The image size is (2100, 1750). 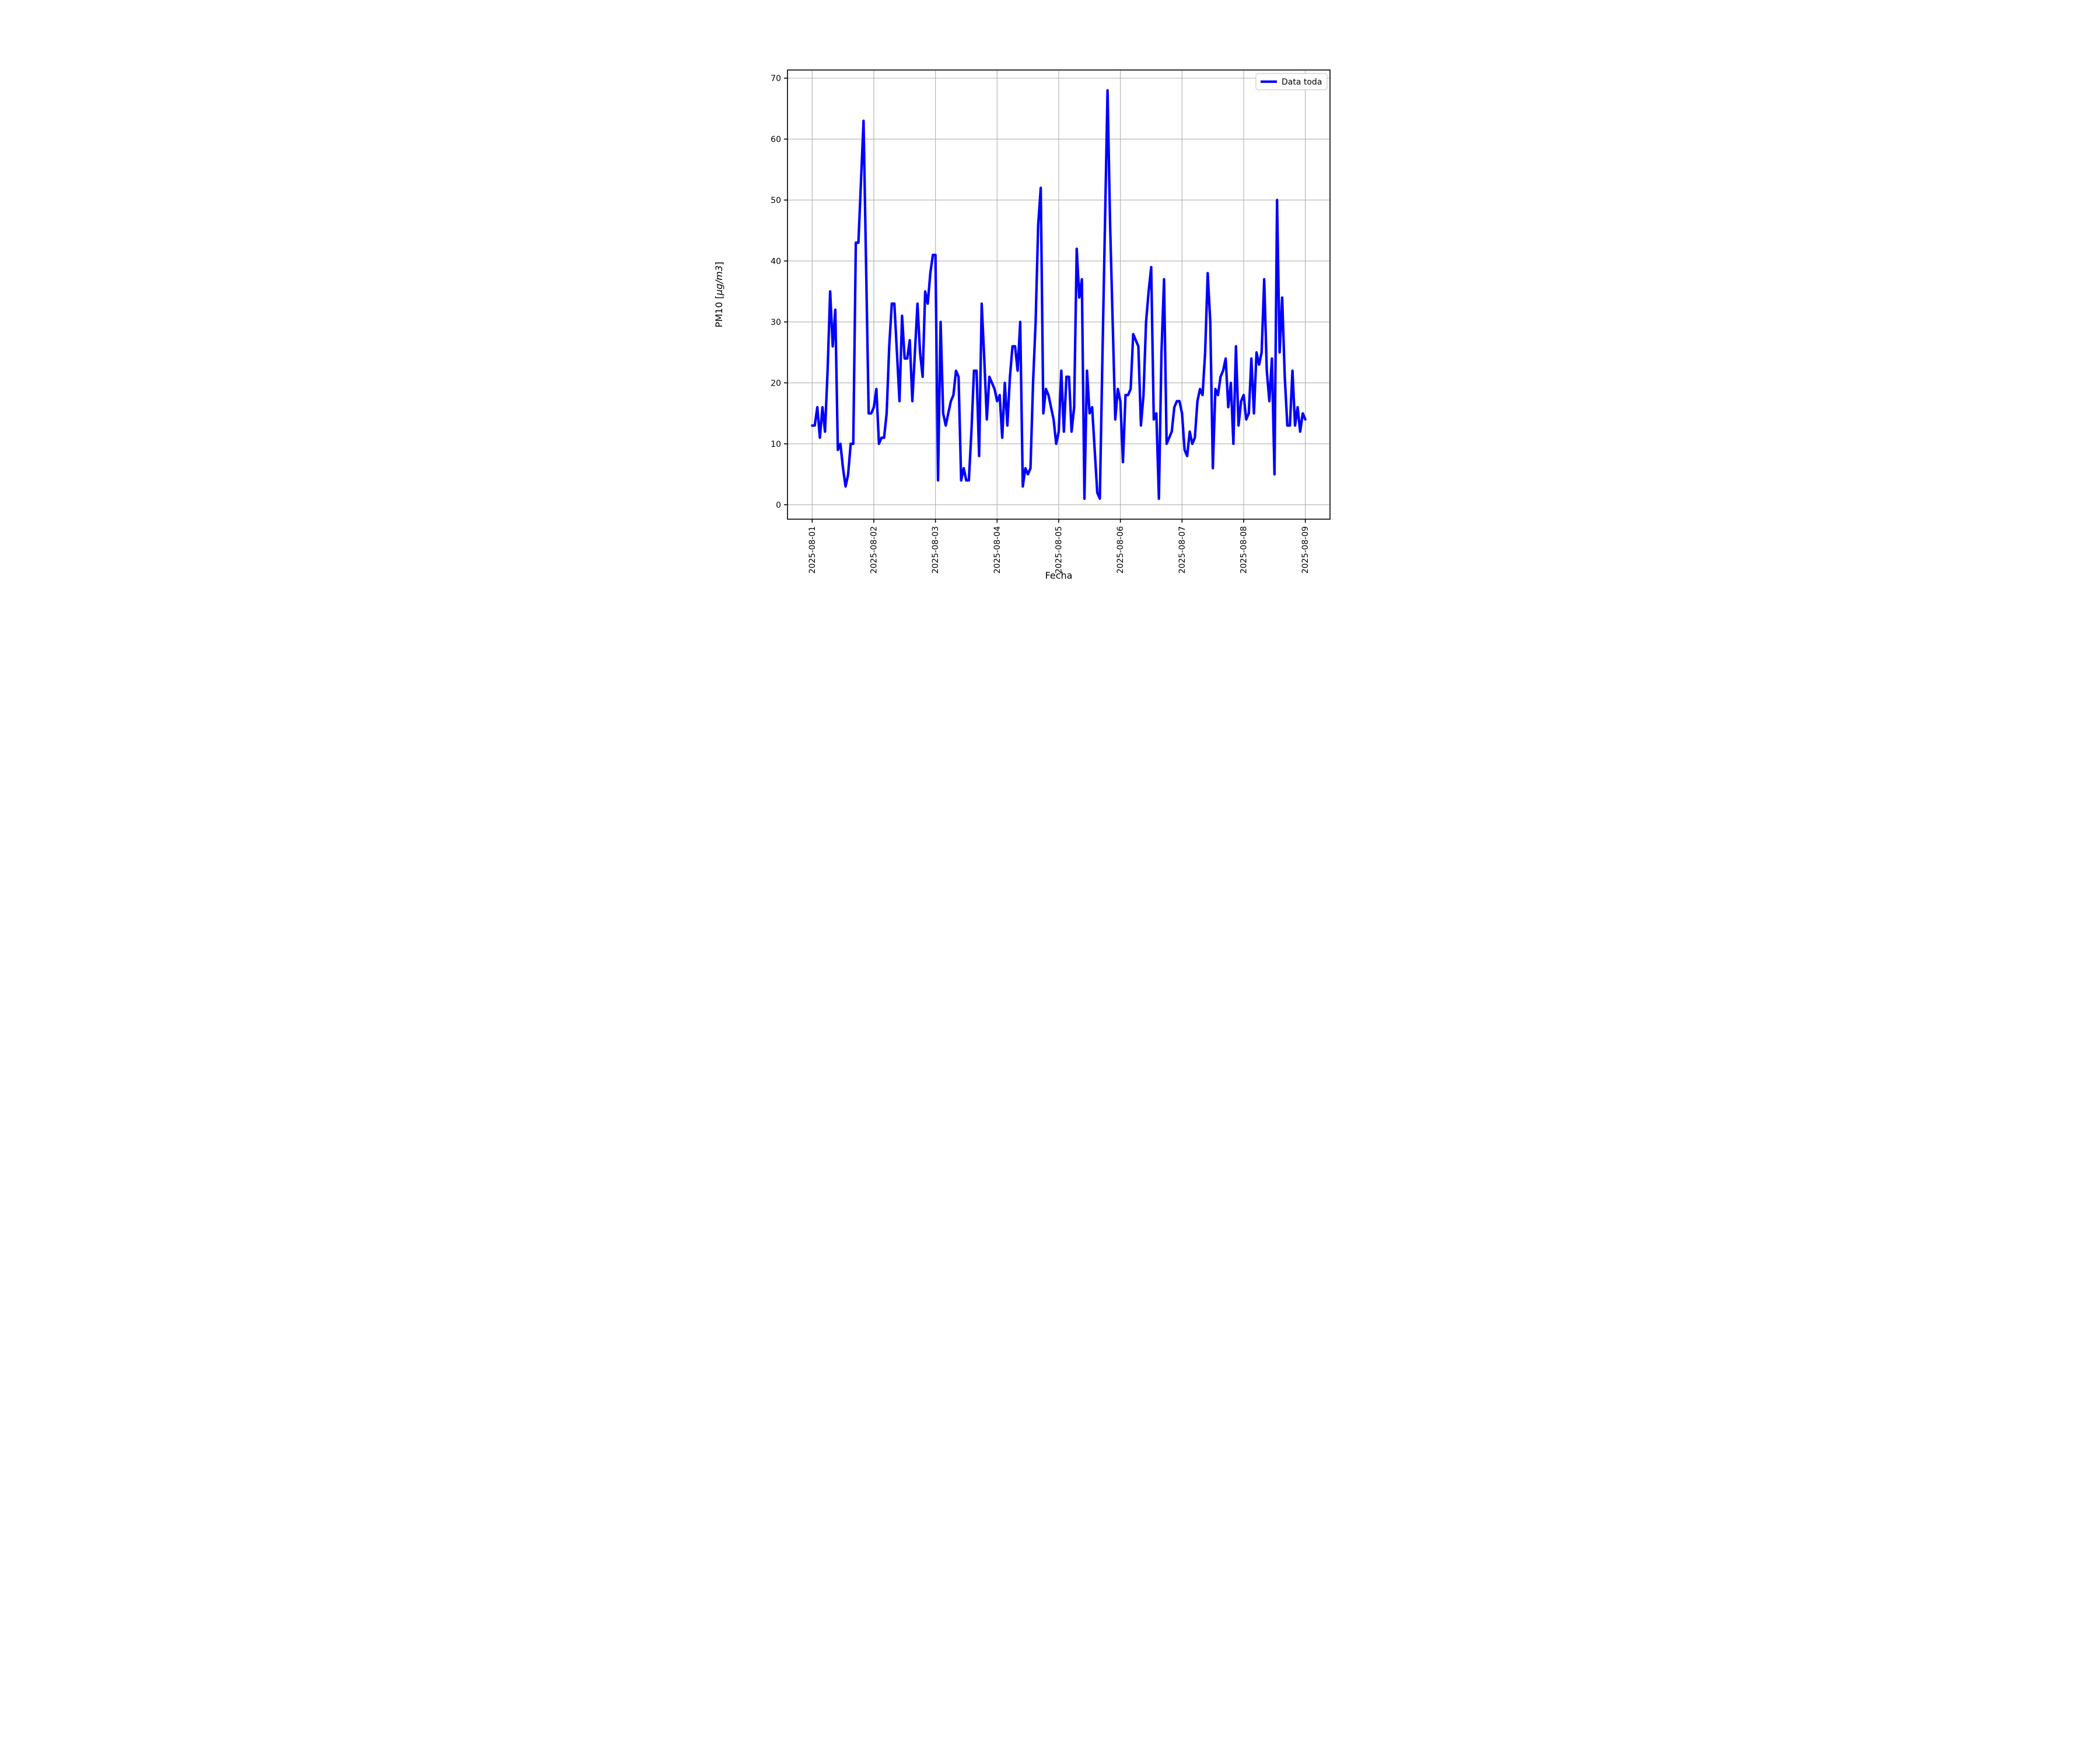 What do you see at coordinates (1182, 549) in the screenshot?
I see `x-tick-label: 2025-08-07` at bounding box center [1182, 549].